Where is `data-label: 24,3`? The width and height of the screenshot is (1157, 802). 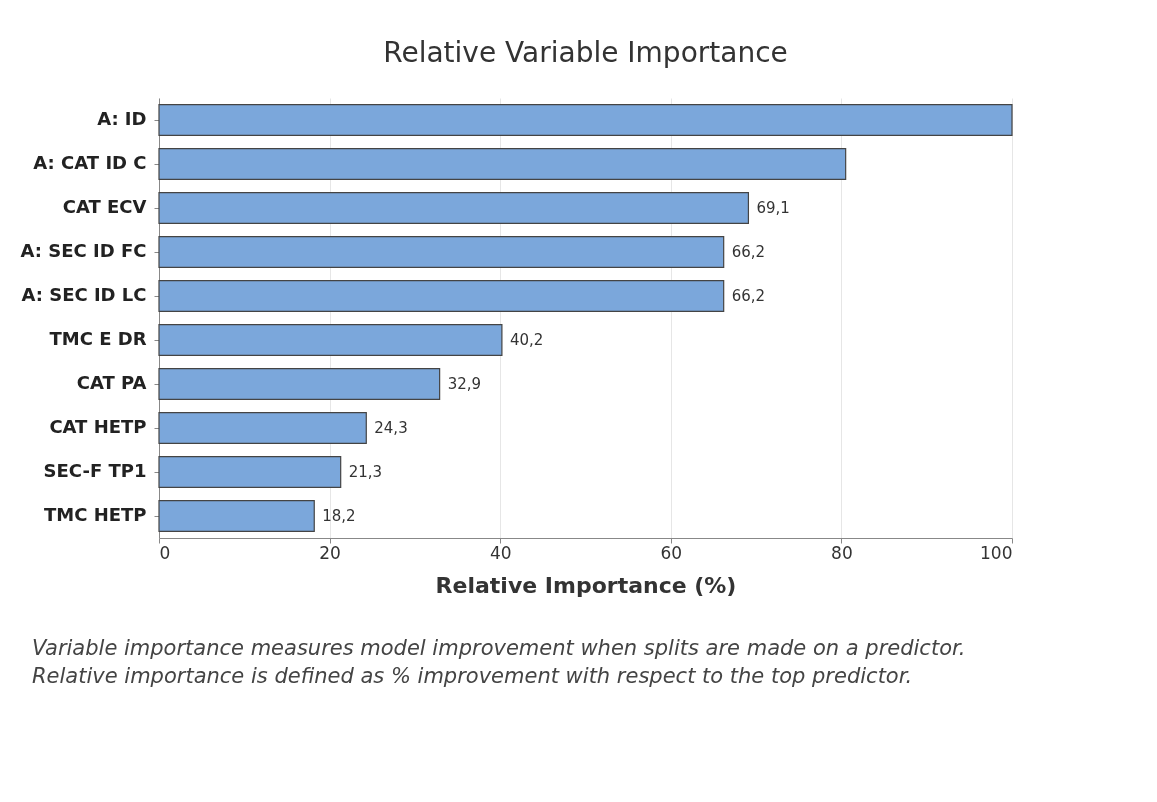
data-label: 24,3 is located at coordinates (391, 428).